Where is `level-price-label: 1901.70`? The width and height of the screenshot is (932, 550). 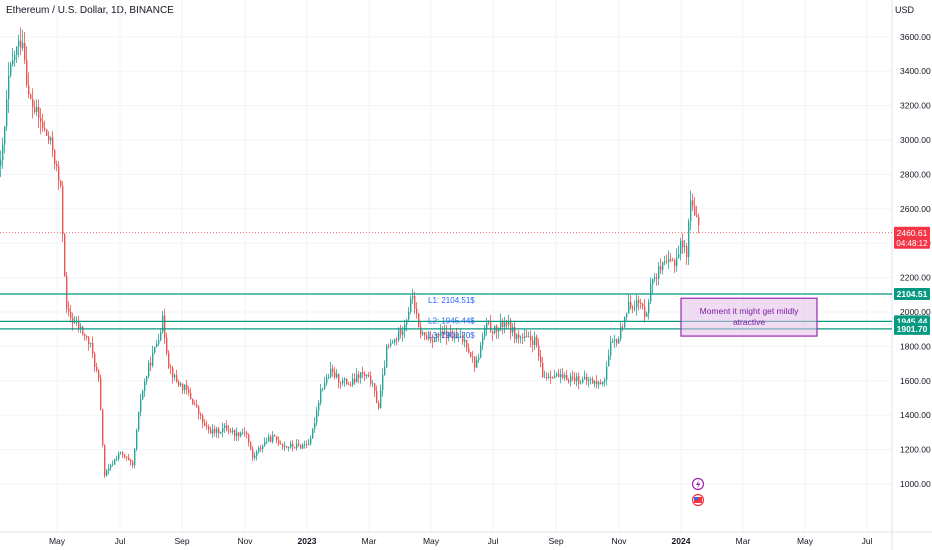 level-price-label: 1901.70 is located at coordinates (912, 329).